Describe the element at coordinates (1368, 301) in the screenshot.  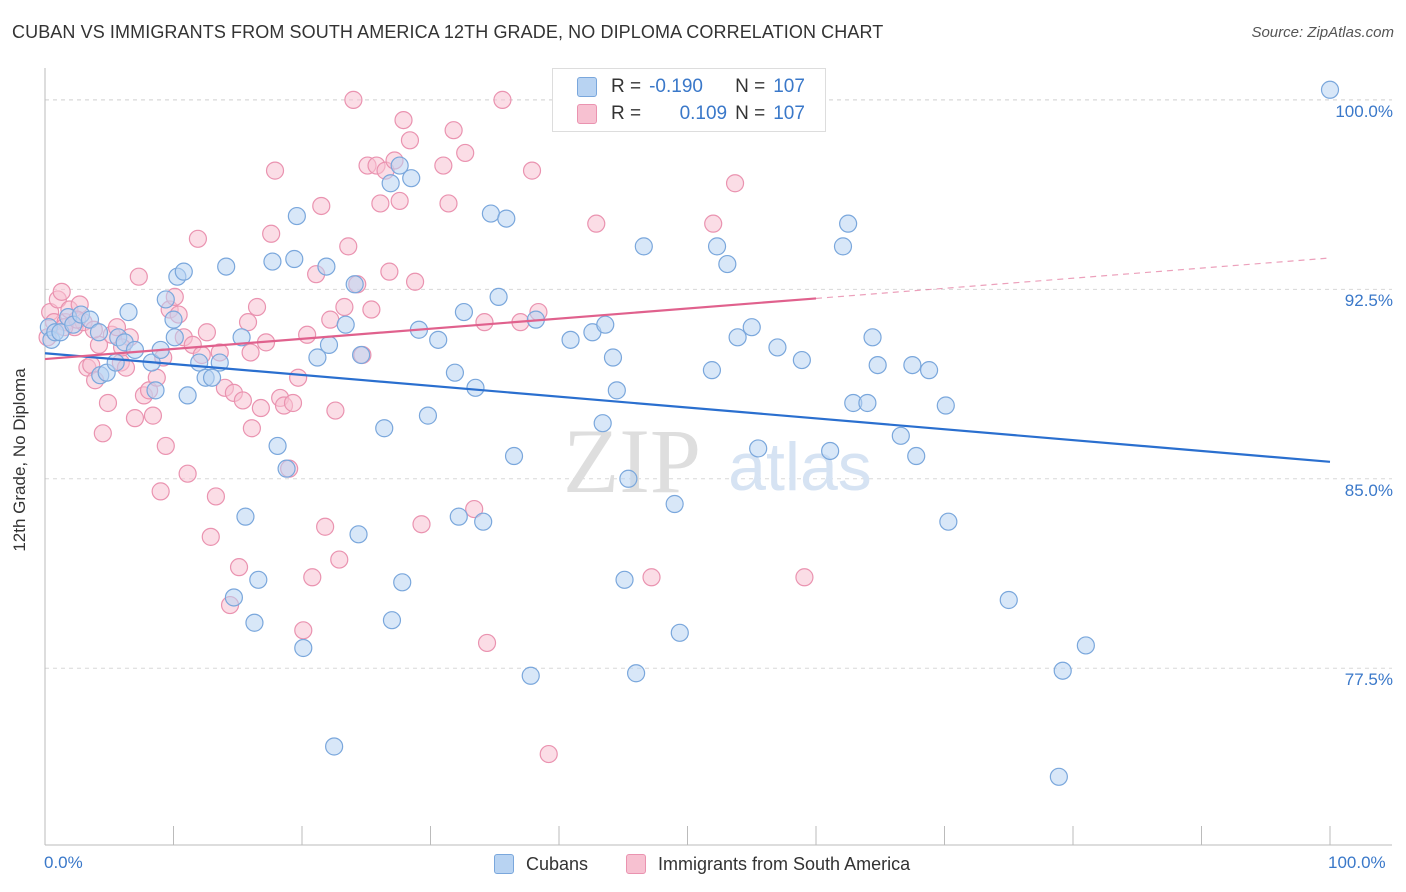
I see `y-tick-label: 92.5%` at that location.